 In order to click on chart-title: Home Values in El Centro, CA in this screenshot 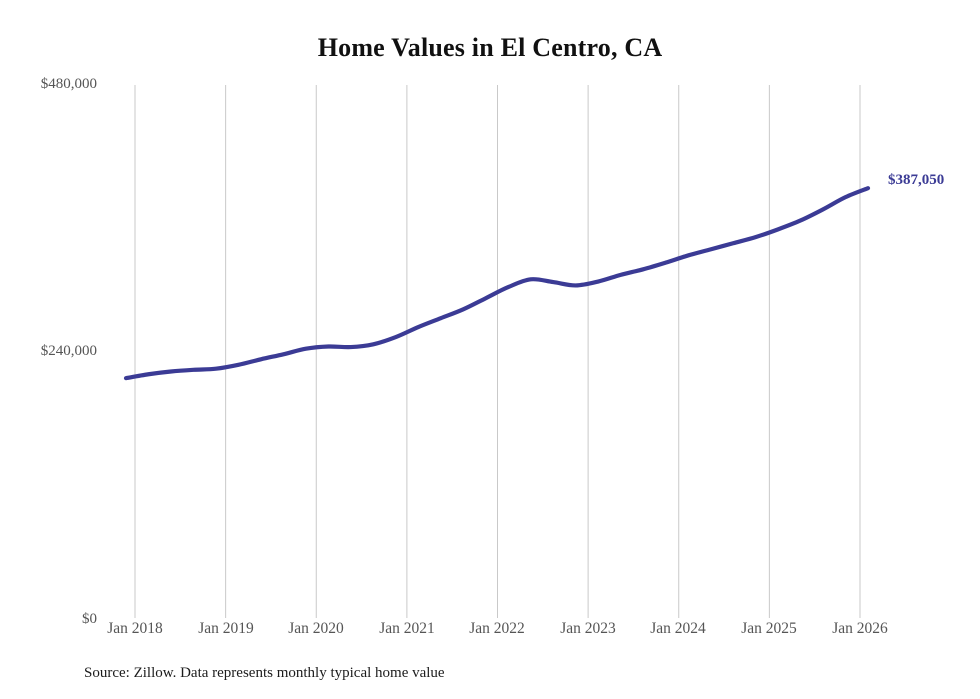, I will do `click(490, 47)`.